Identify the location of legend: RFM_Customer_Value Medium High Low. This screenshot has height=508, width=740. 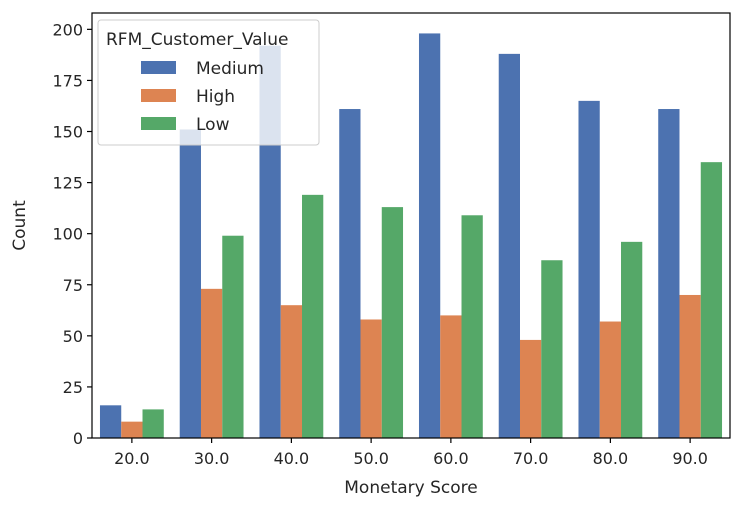
(208, 82).